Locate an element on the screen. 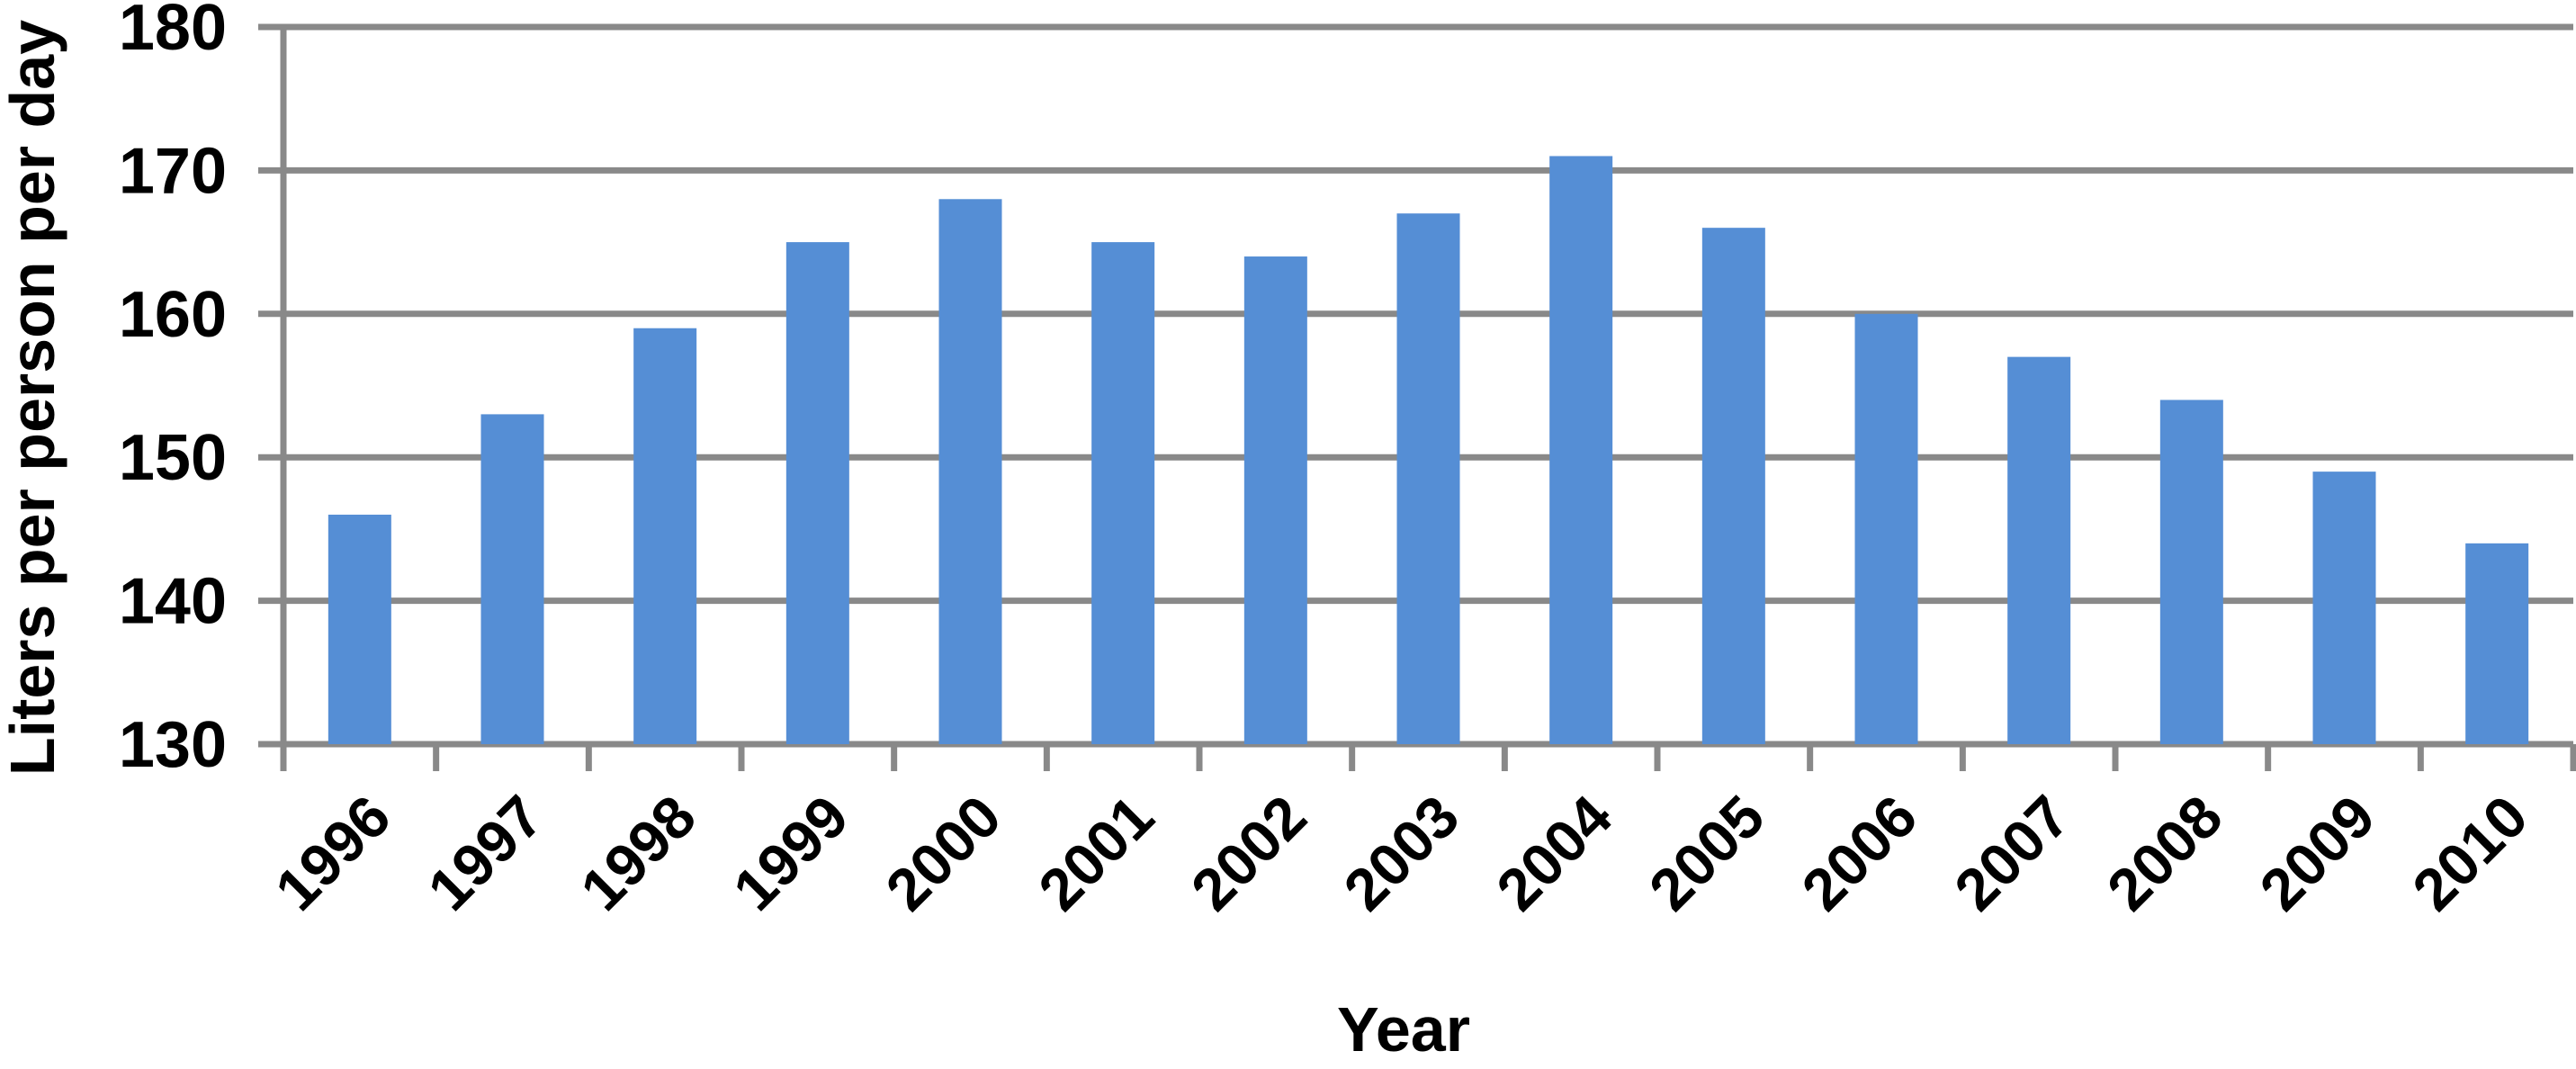 The height and width of the screenshot is (1069, 2576). y-tick-label-130: 130 is located at coordinates (173, 745).